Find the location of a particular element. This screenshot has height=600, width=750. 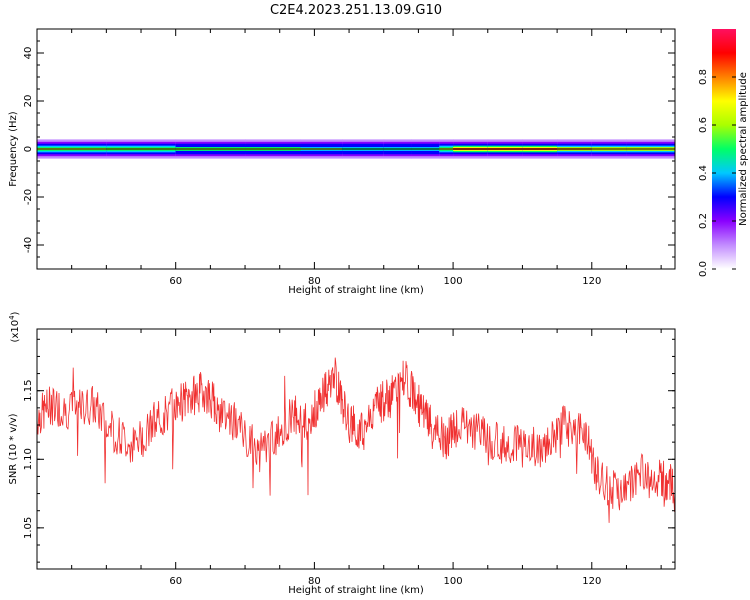

colorbar-gradient is located at coordinates (724, 149).